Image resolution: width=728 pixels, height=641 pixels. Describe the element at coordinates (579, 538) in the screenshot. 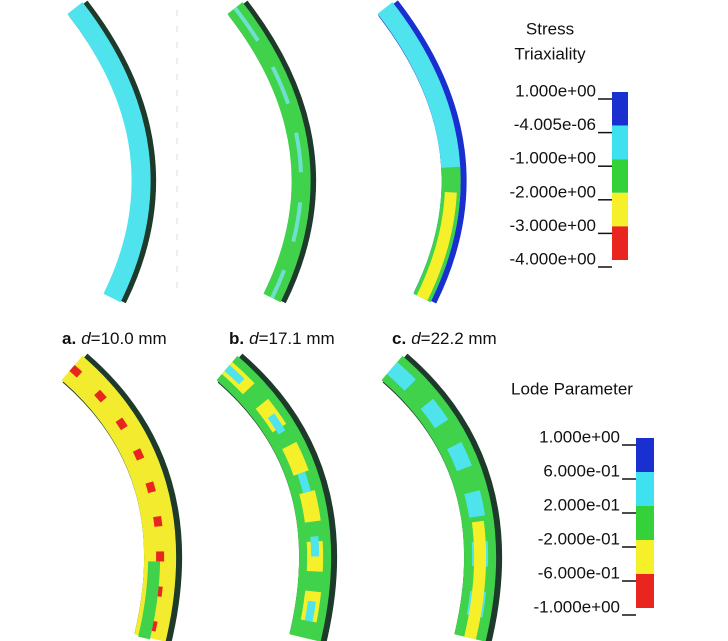

I see `legend-label: -2.000e-01` at that location.